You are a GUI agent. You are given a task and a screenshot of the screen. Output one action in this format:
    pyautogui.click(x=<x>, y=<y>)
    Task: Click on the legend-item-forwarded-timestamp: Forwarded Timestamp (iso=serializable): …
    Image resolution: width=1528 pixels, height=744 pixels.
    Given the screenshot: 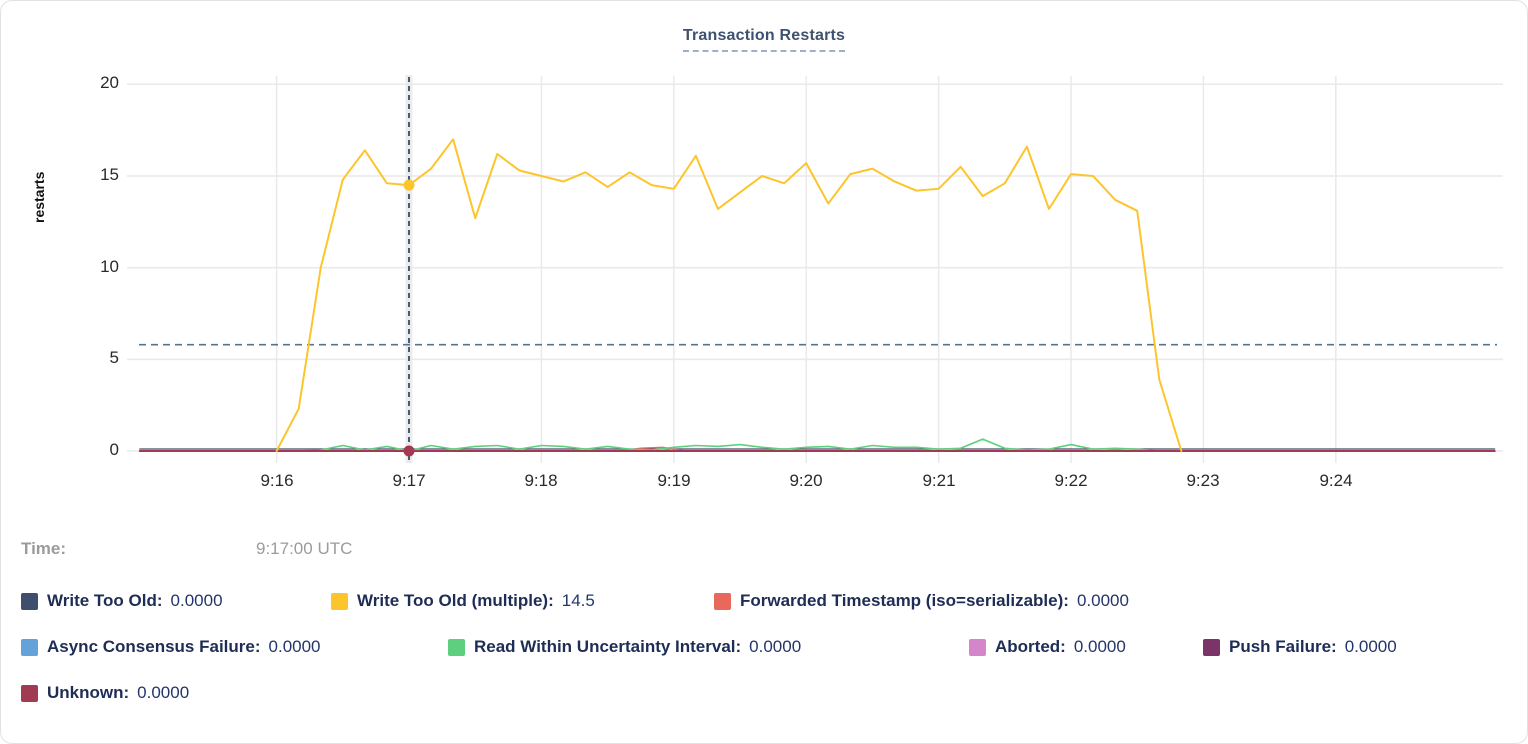 What is the action you would take?
    pyautogui.click(x=921, y=601)
    